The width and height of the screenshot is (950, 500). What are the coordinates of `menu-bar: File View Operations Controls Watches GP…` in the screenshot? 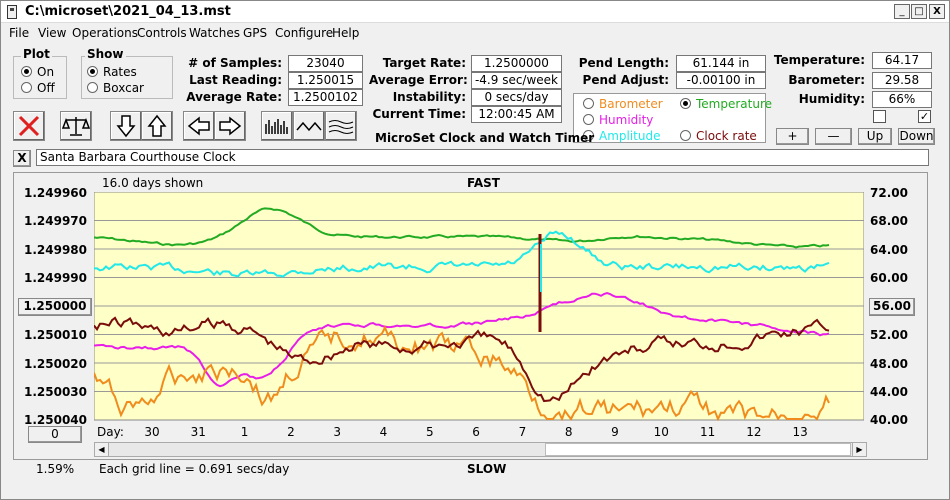 It's located at (475, 33).